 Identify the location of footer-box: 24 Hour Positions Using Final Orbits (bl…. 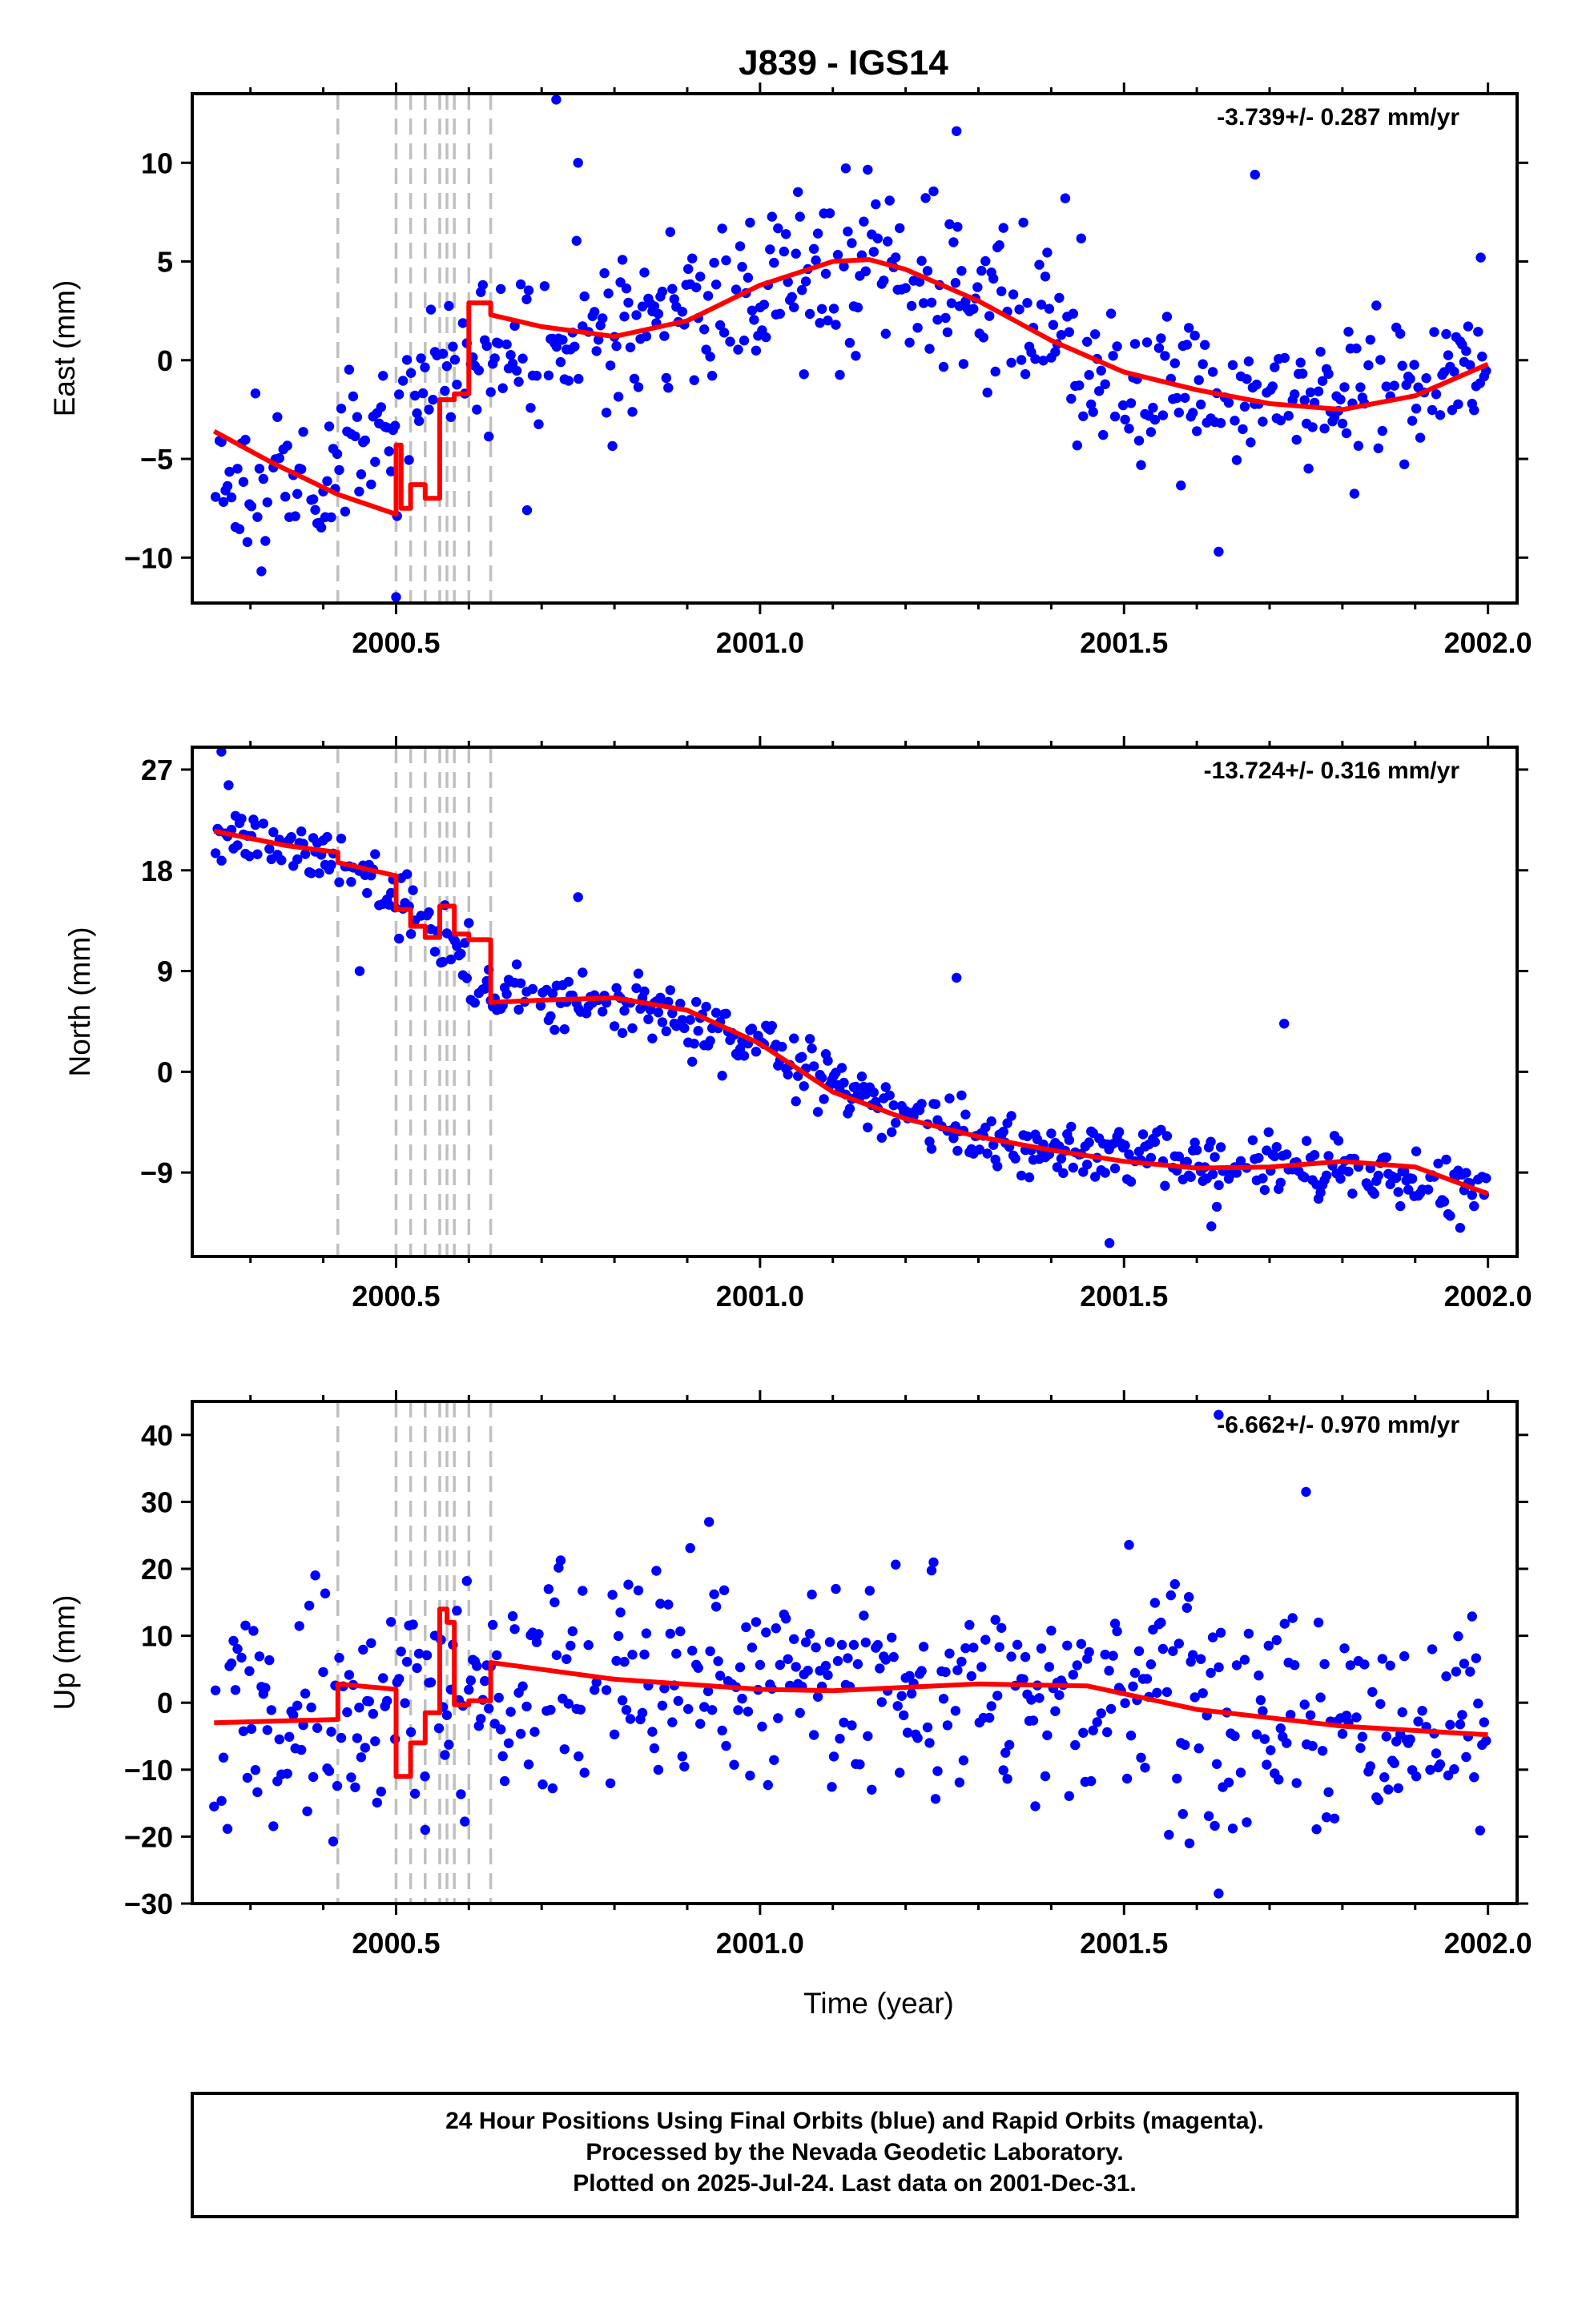
(855, 2155).